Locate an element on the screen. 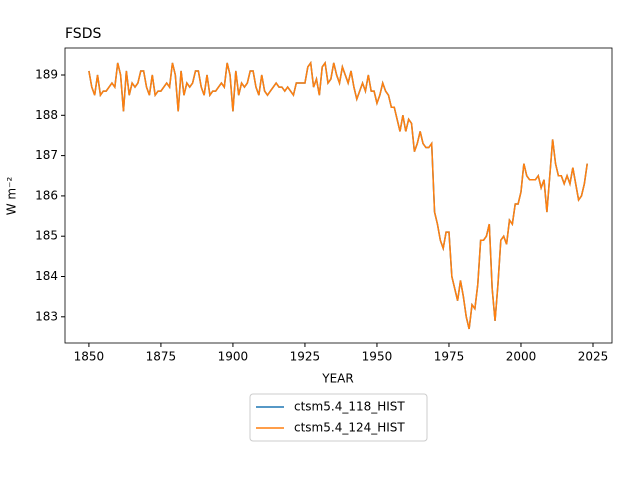 The width and height of the screenshot is (640, 480). x-tick-label: 1875 is located at coordinates (161, 357).